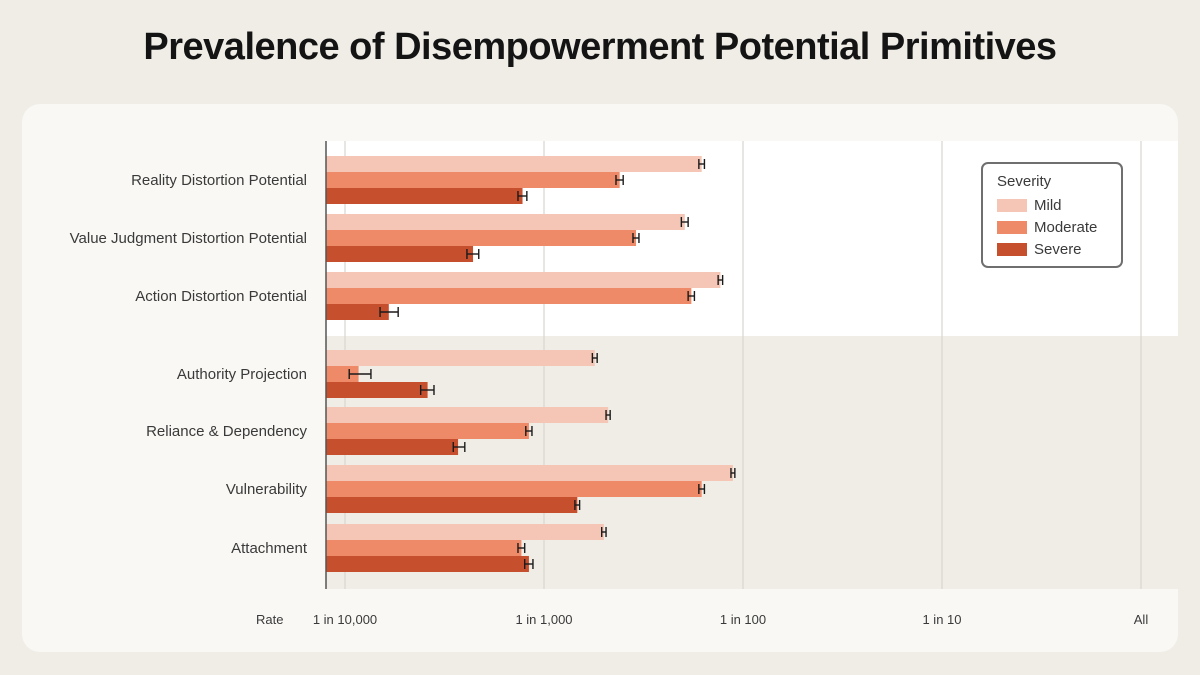 This screenshot has width=1200, height=675. I want to click on legend-title: Severity, so click(1024, 181).